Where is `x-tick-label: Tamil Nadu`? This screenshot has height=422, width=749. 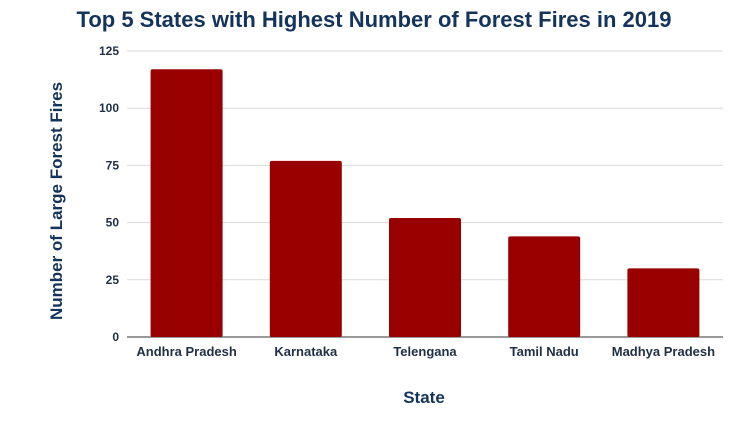
x-tick-label: Tamil Nadu is located at coordinates (544, 351).